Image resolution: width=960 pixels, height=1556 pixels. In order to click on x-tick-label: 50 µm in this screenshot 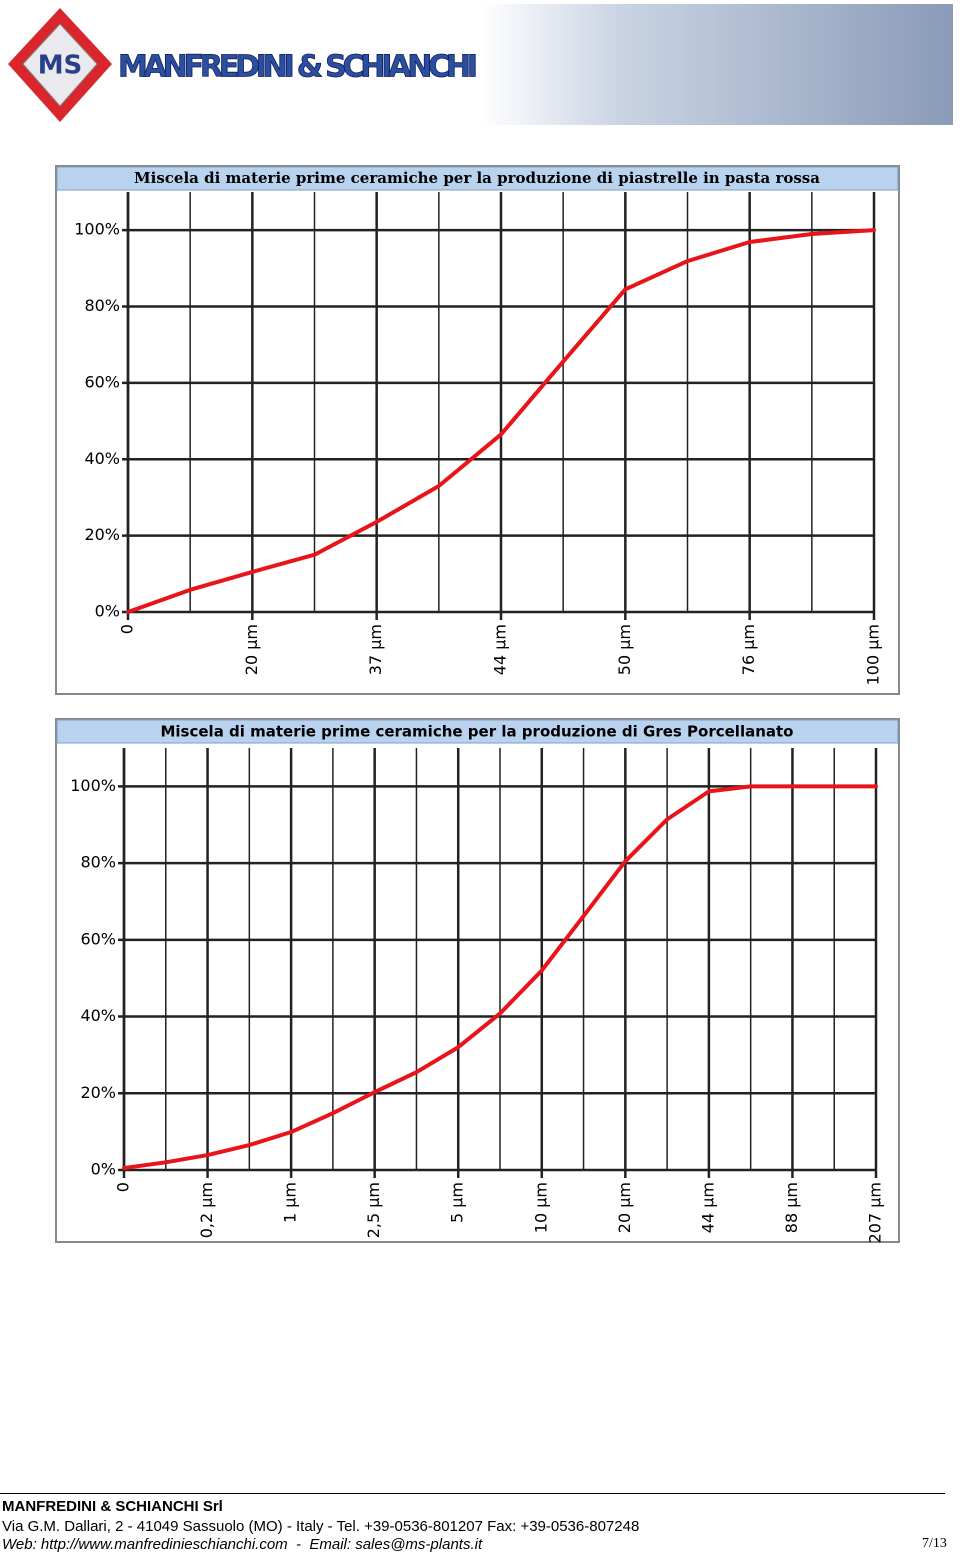, I will do `click(624, 649)`.